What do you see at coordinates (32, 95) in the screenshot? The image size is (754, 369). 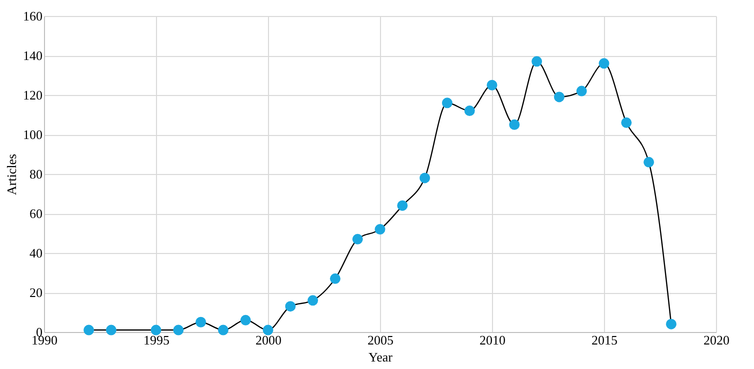 I see `y-tick-label: 120` at bounding box center [32, 95].